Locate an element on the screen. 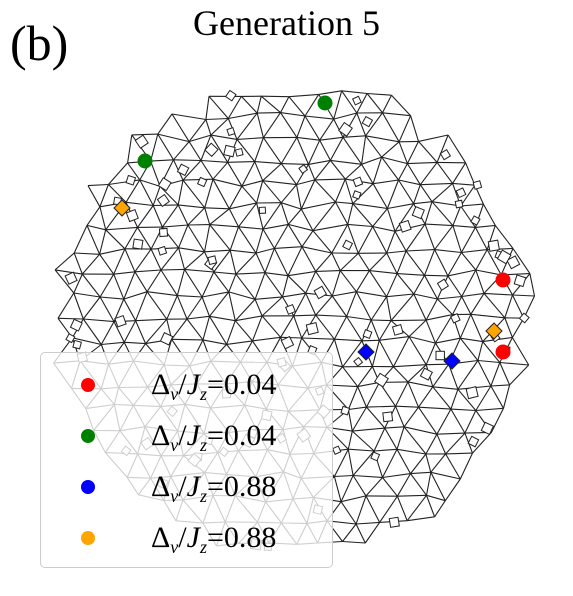 The width and height of the screenshot is (573, 596). figure-title: Generation 5 is located at coordinates (286, 23).